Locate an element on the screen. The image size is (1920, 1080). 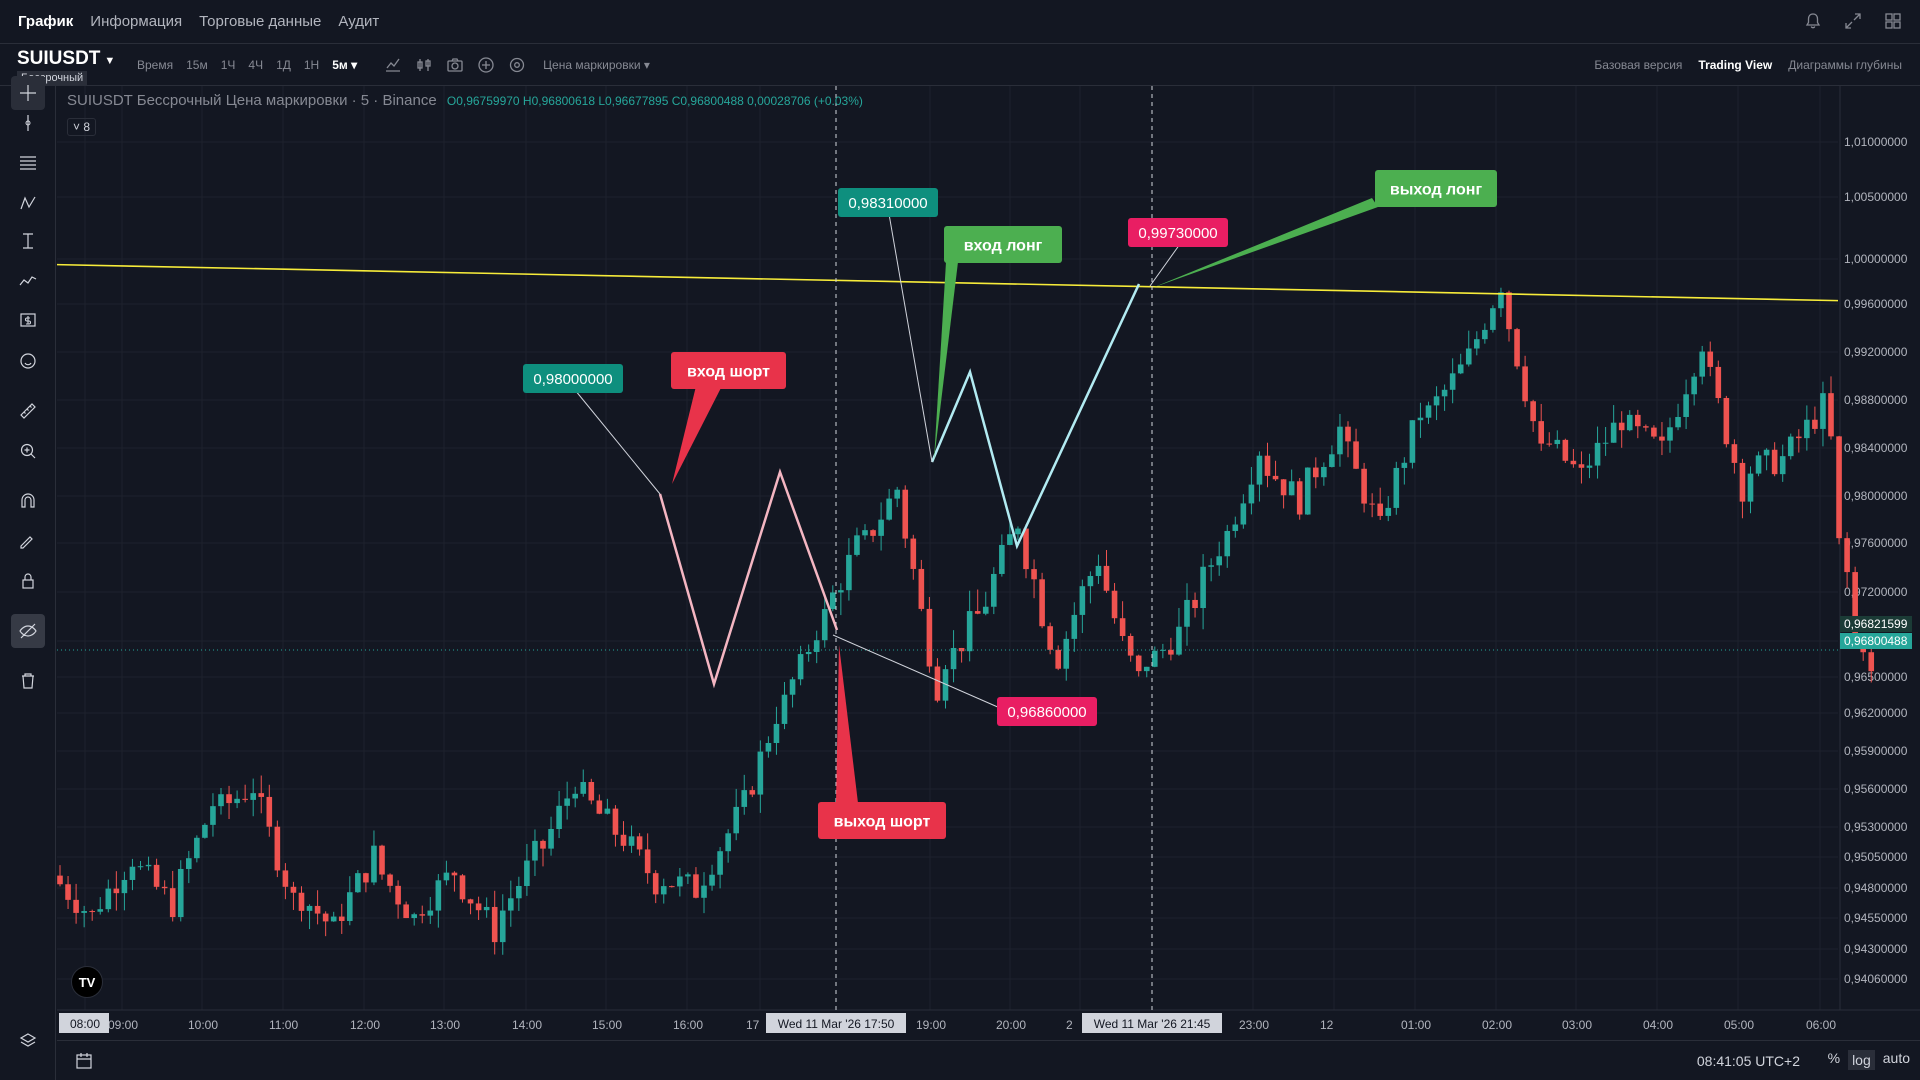
chevron-down-icon: ▼ is located at coordinates (110, 61).